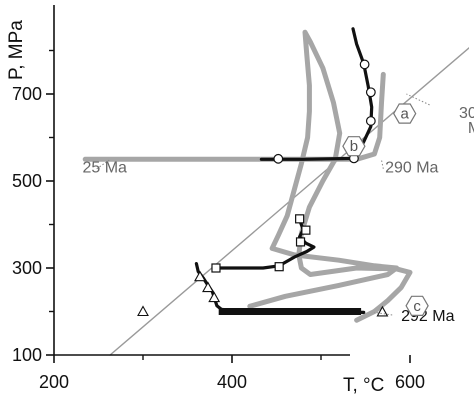 Image resolution: width=474 pixels, height=401 pixels. Describe the element at coordinates (27, 181) in the screenshot. I see `y-tick-label: 500` at that location.